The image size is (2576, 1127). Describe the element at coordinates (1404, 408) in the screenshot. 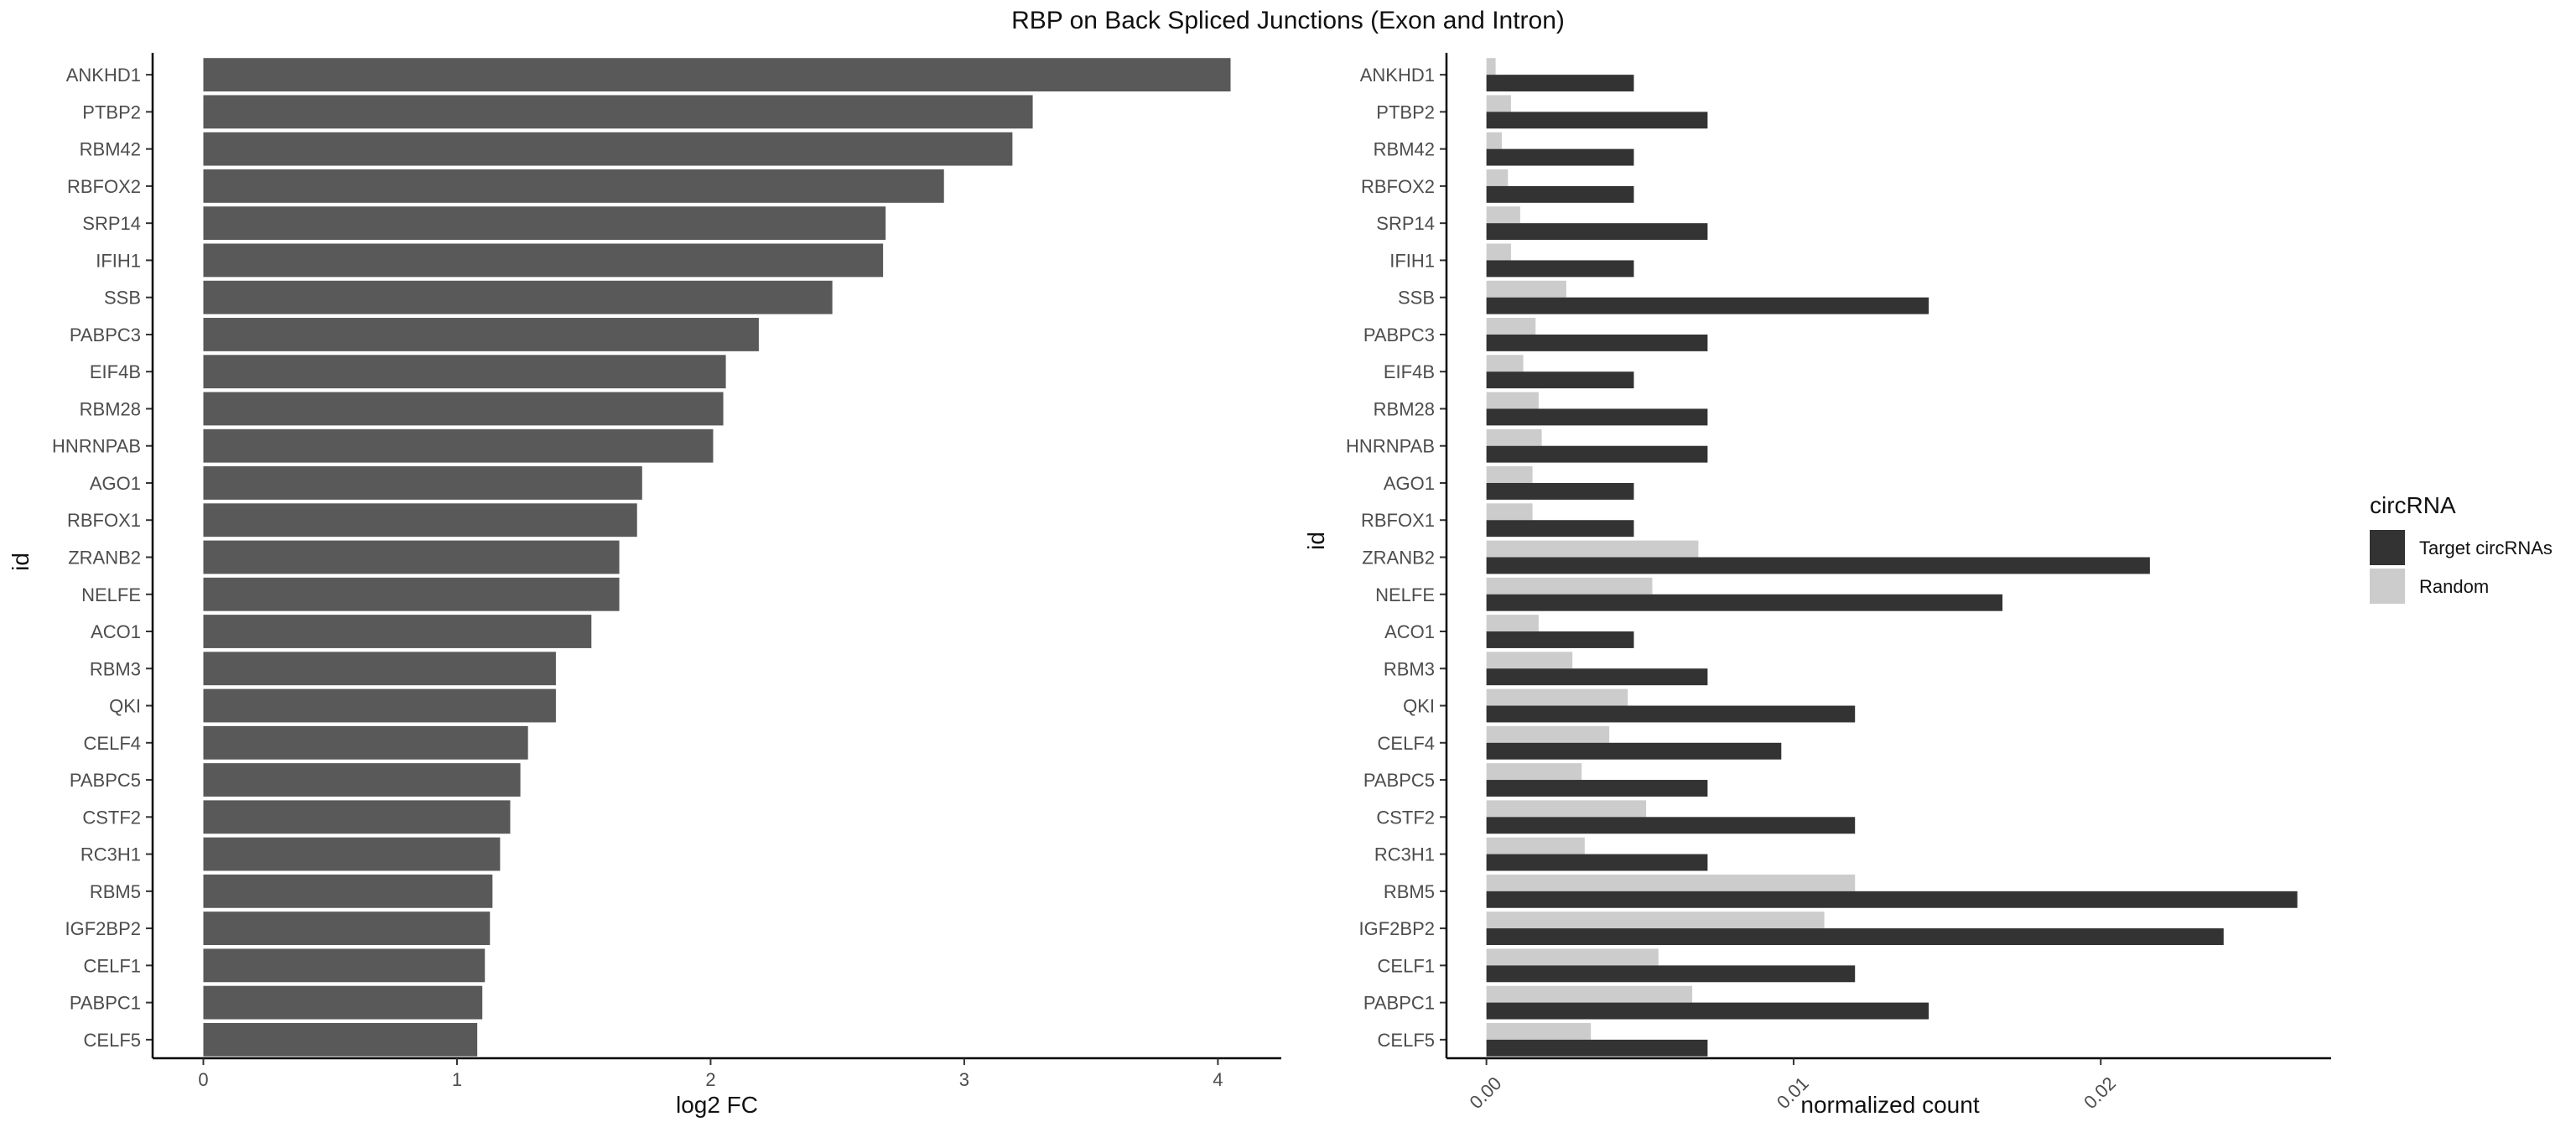

I see `y-tick-label-rbm28: RBM28` at that location.